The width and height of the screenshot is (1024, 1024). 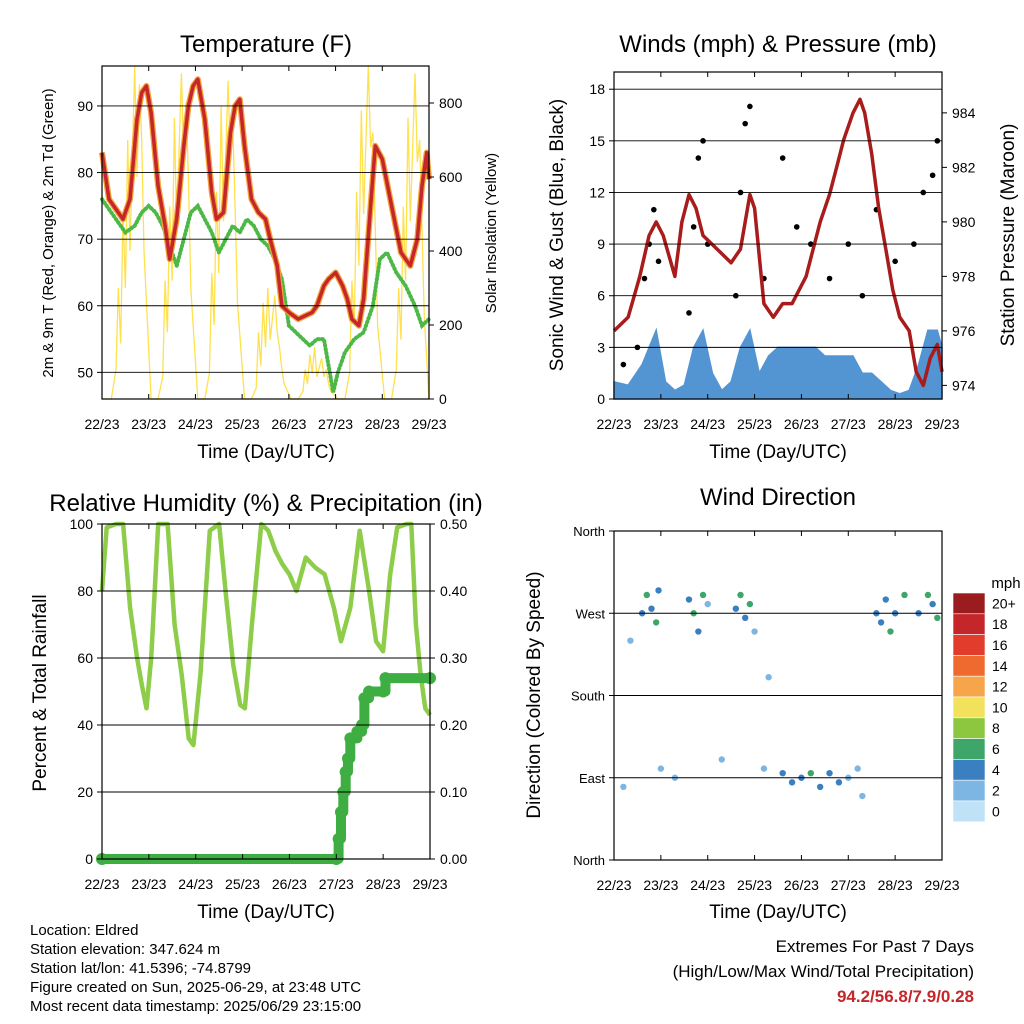 What do you see at coordinates (591, 613) in the screenshot?
I see `direction-ytick-label: West` at bounding box center [591, 613].